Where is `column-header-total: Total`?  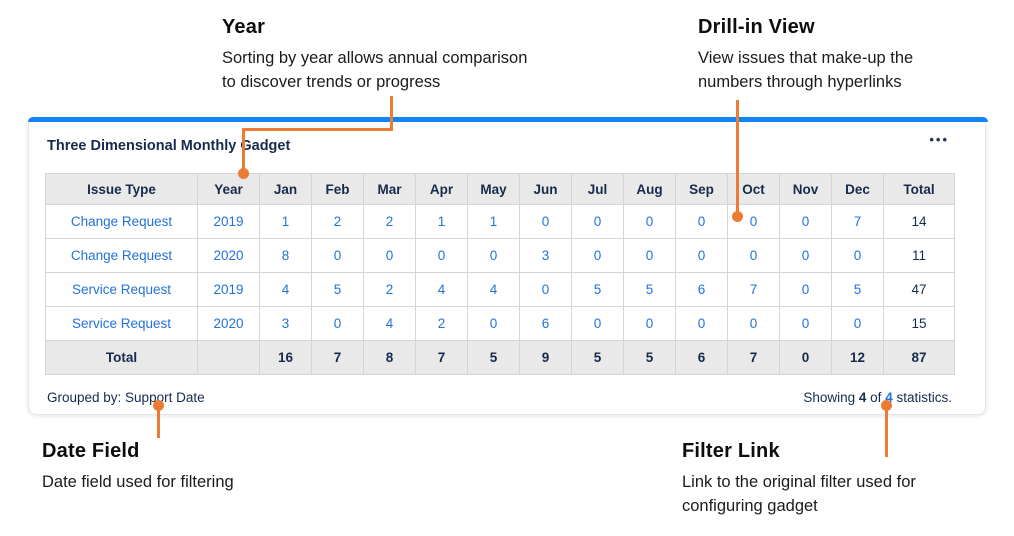
column-header-total: Total is located at coordinates (919, 189).